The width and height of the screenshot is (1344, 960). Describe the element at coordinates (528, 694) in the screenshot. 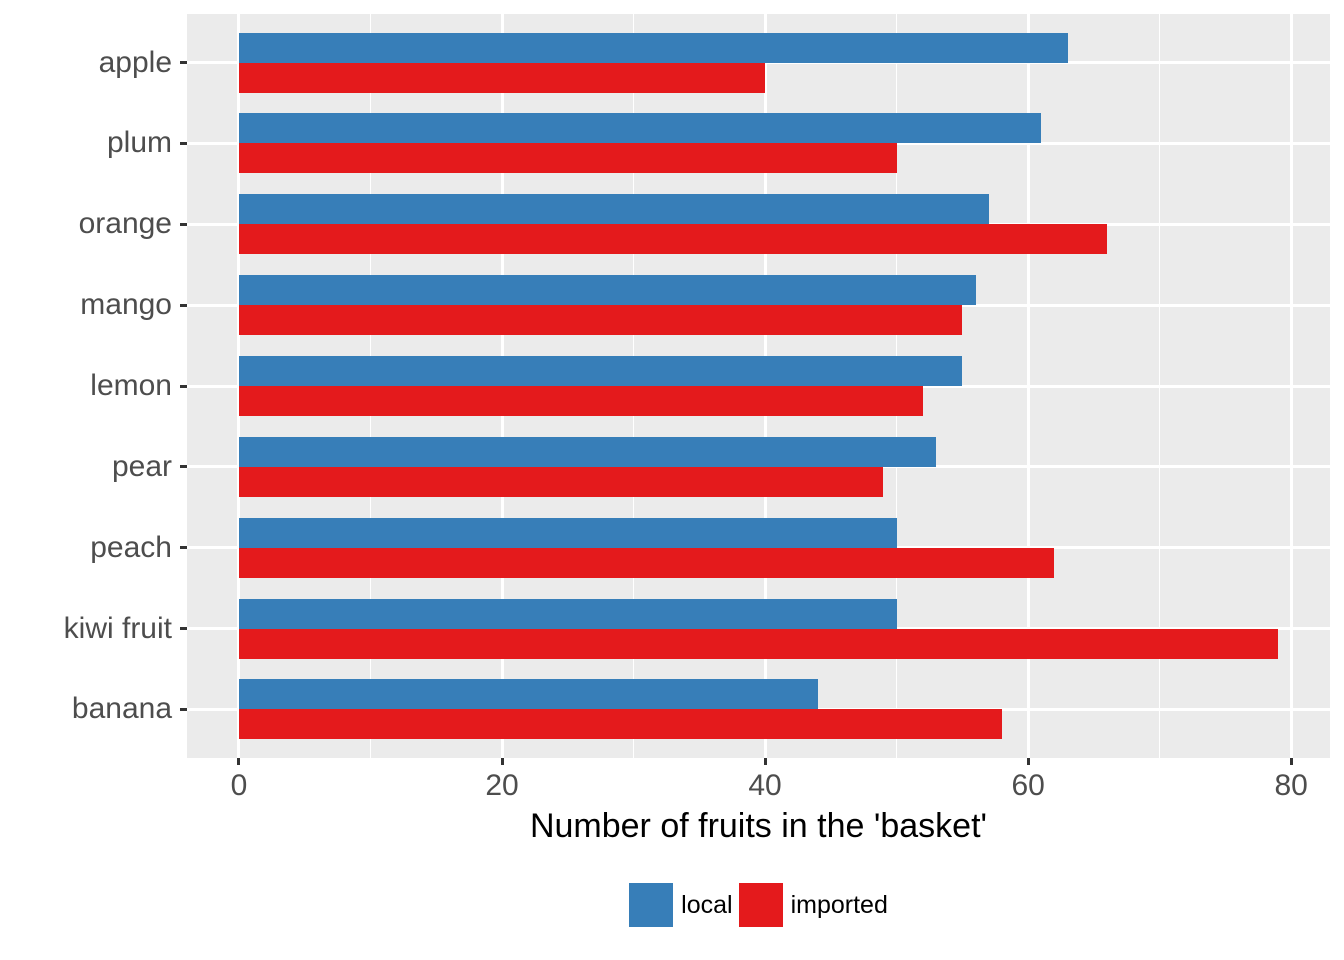

I see `bar-local-banana` at that location.